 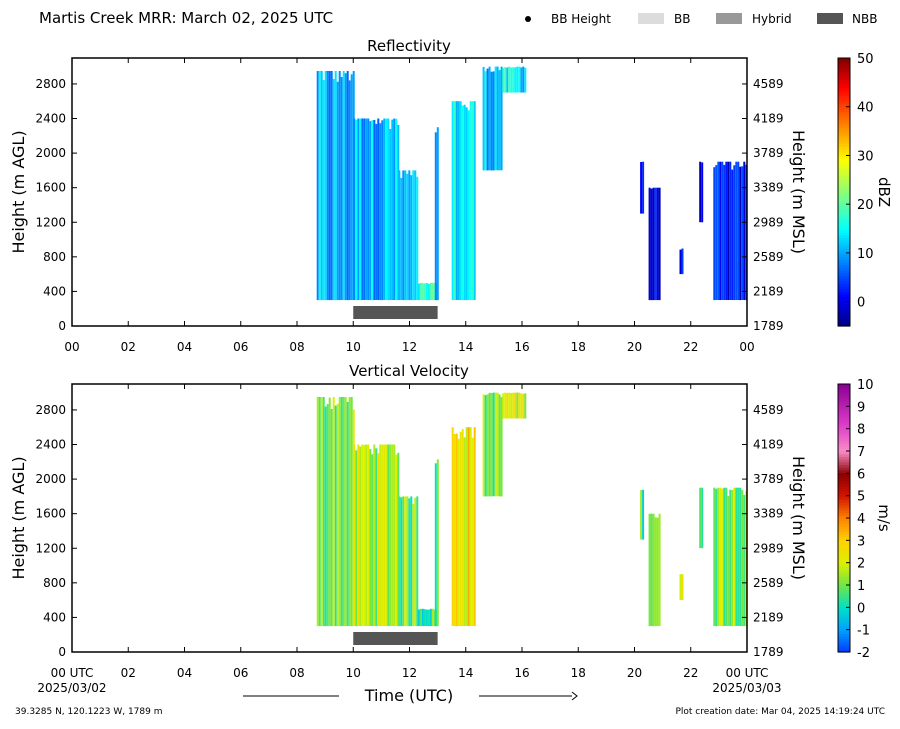 I want to click on velocity-x-tick-label: 04, so click(x=184, y=673).